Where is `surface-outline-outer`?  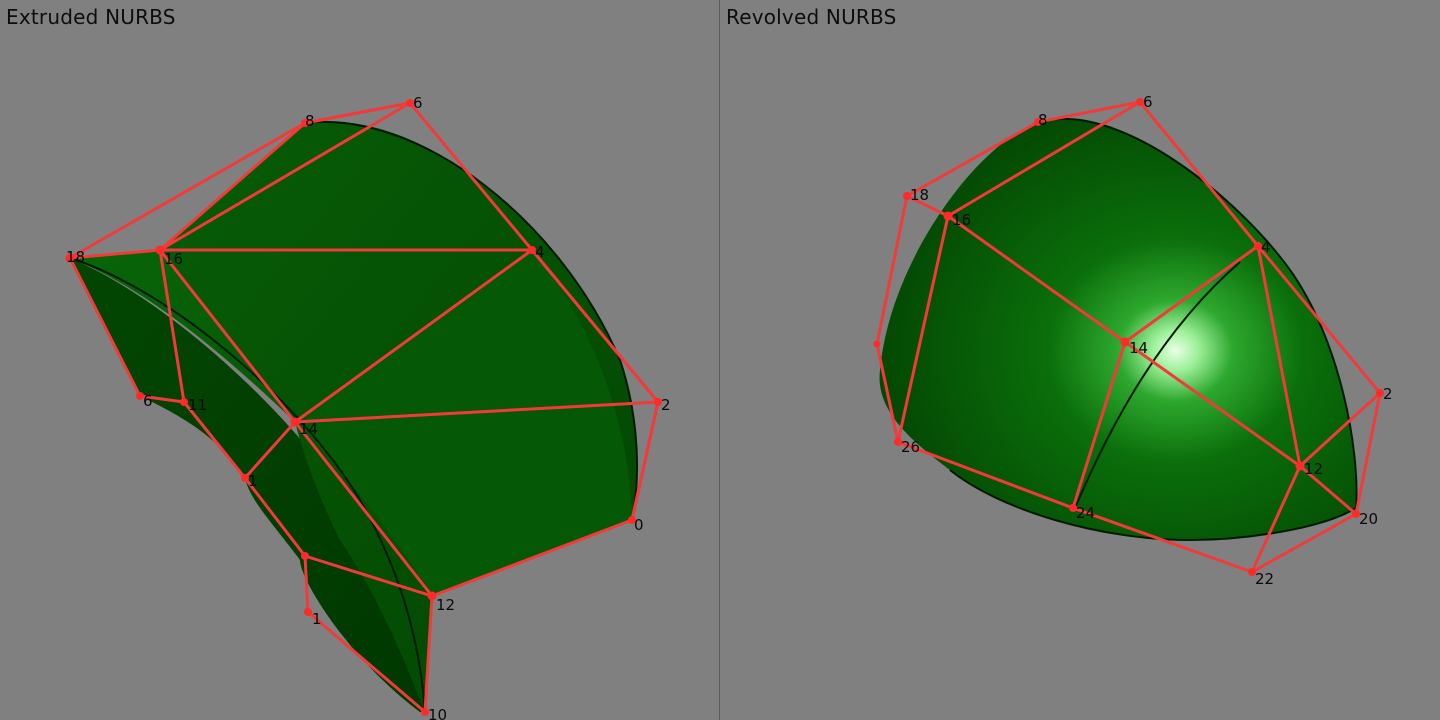
surface-outline-outer is located at coordinates (471, 320).